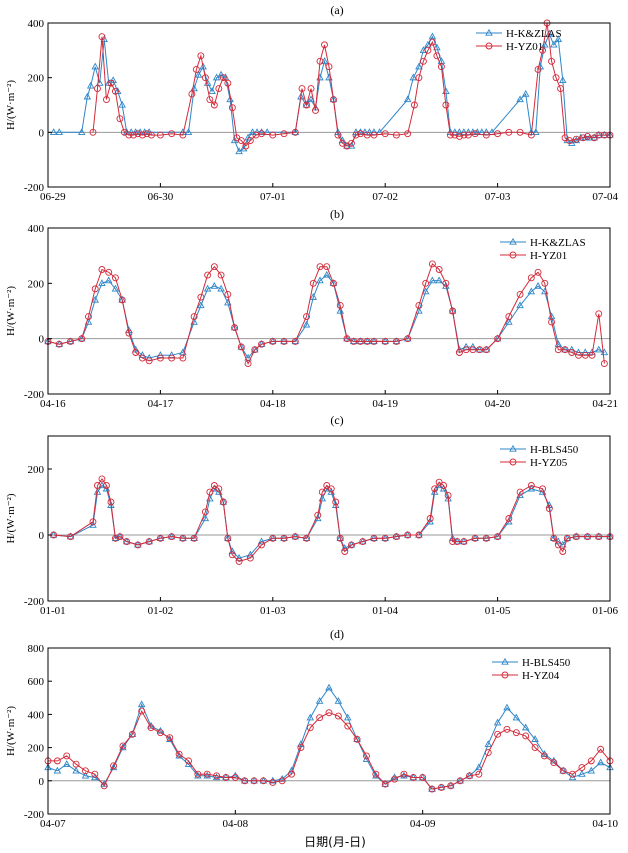 This screenshot has width=628, height=853. What do you see at coordinates (605, 197) in the screenshot?
I see `x-tick-label: 07-04` at bounding box center [605, 197].